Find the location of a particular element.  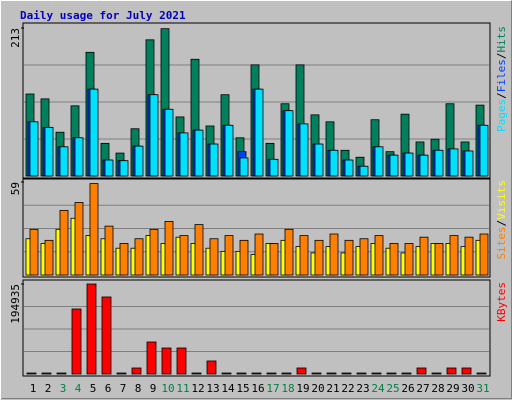

x-tick-label: 11 is located at coordinates (182, 388).